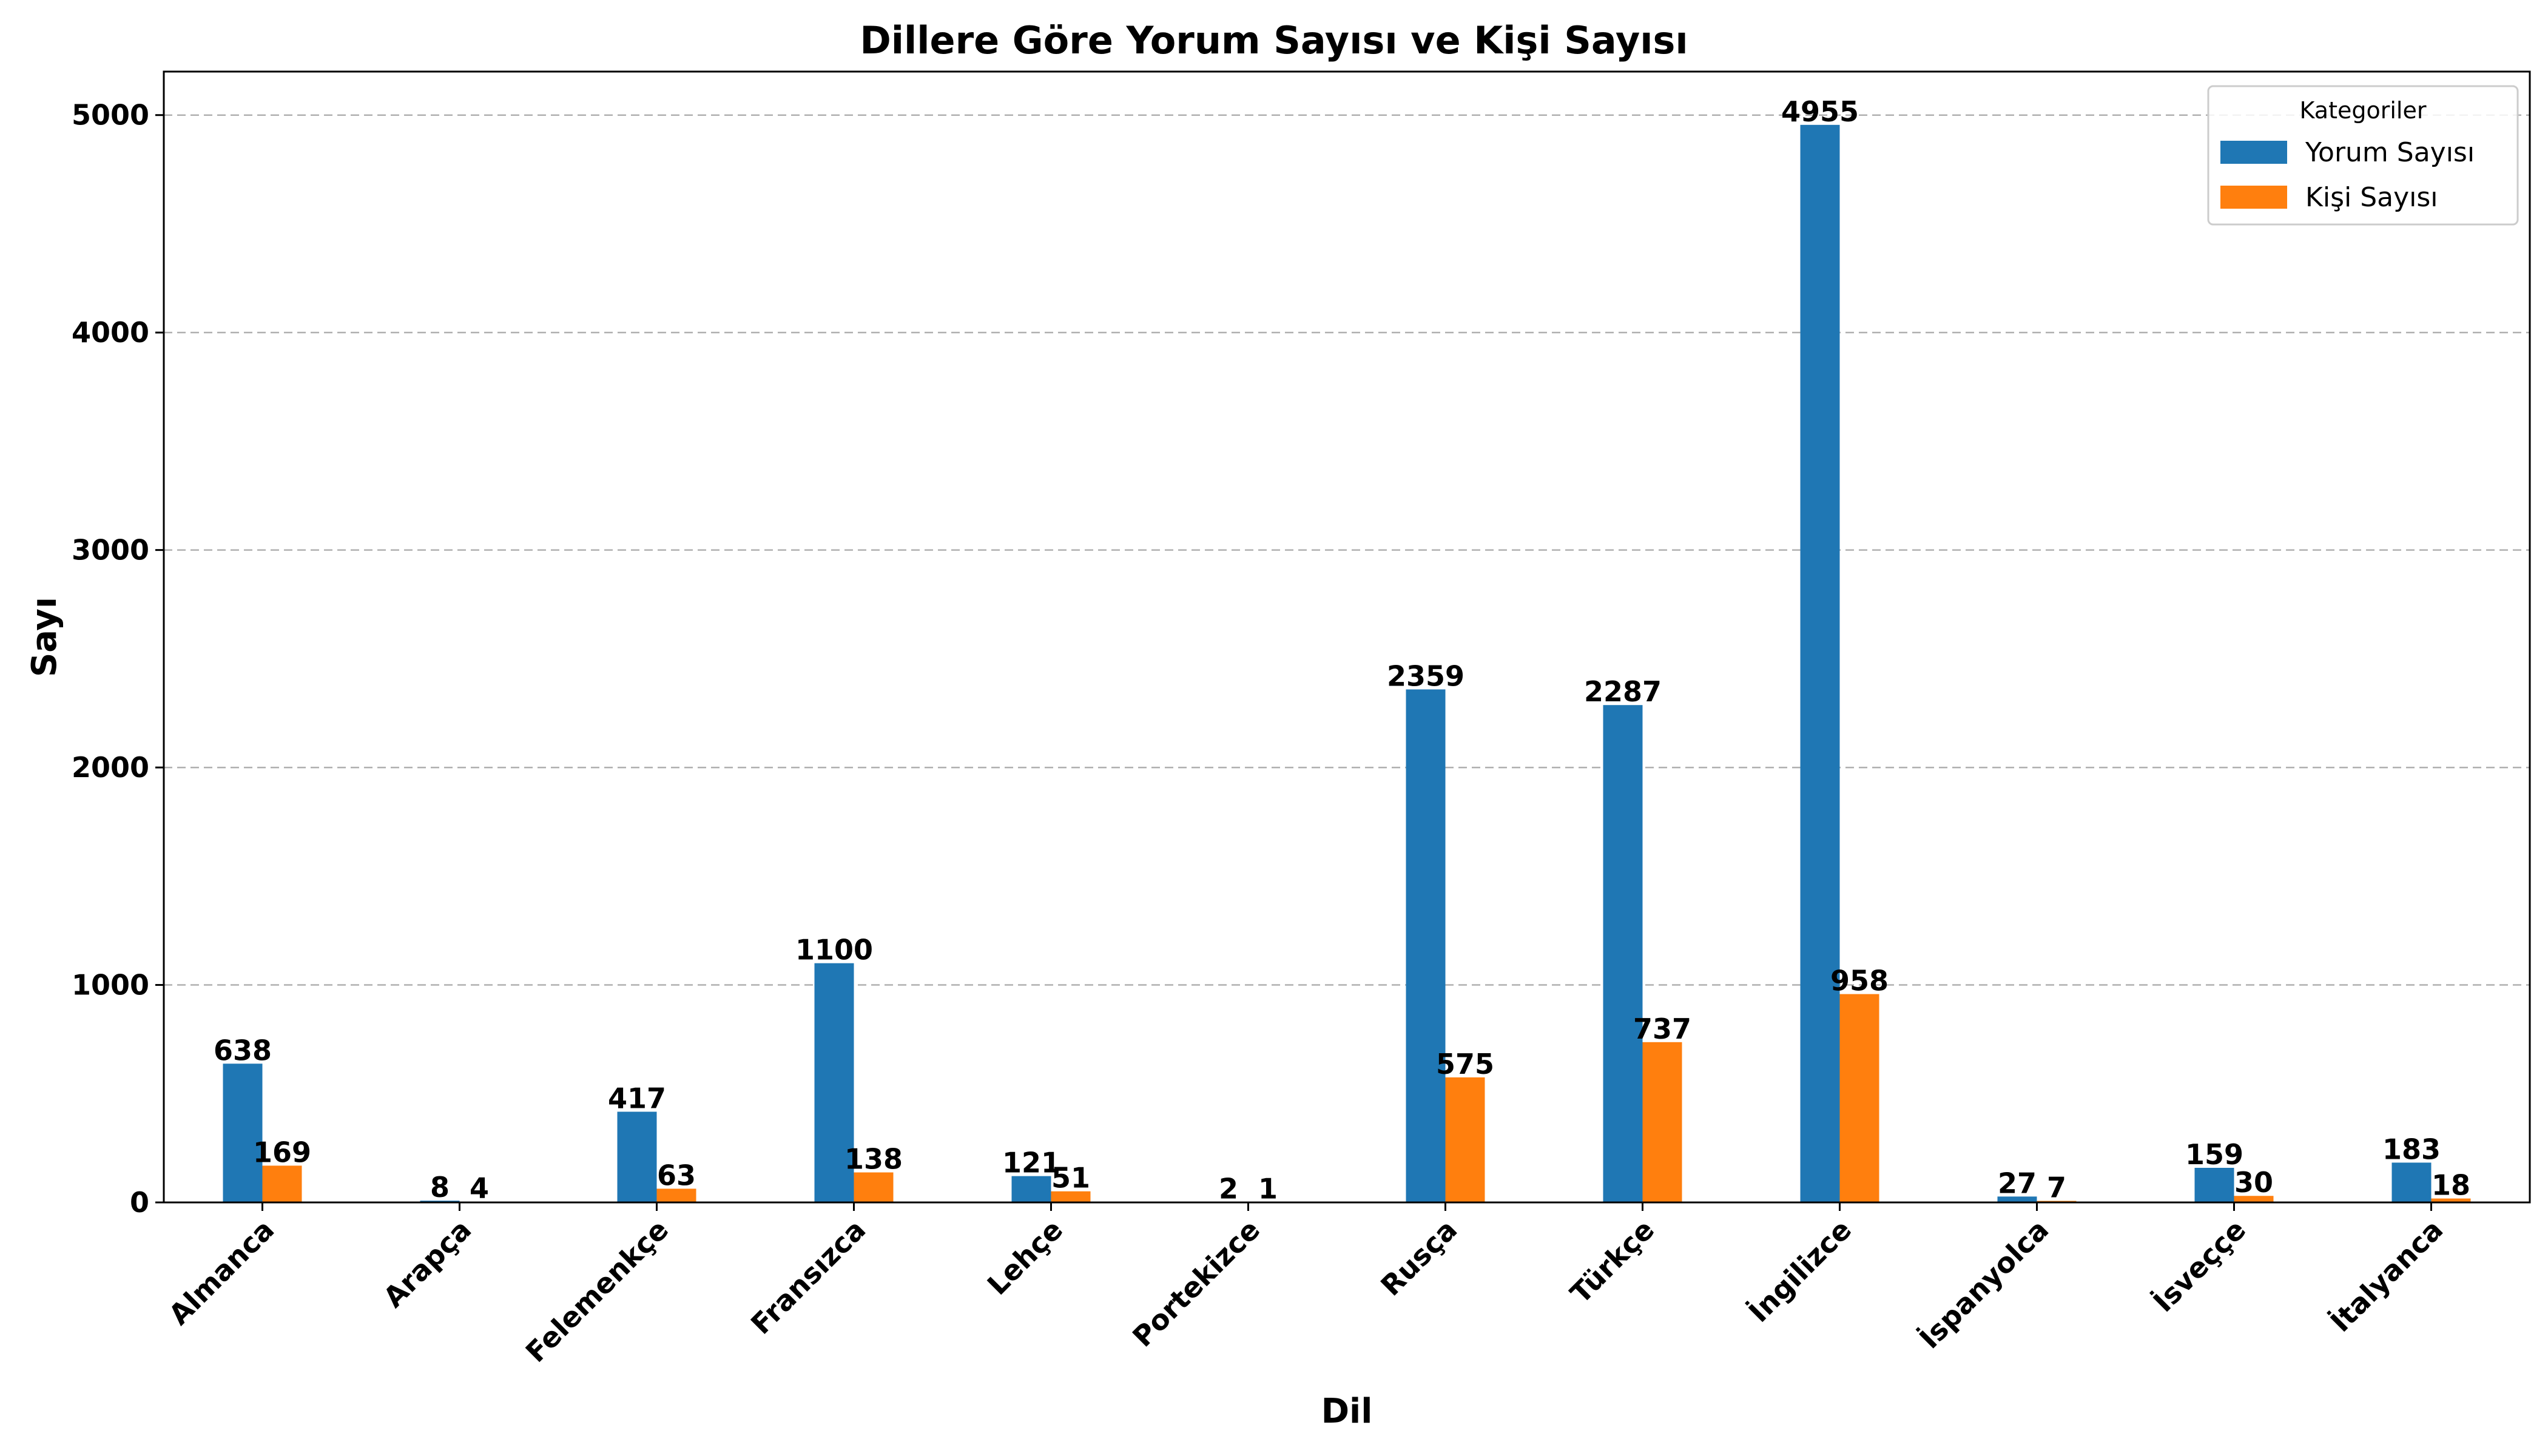  What do you see at coordinates (2253, 1182) in the screenshot?
I see `bar-value-label: 30` at bounding box center [2253, 1182].